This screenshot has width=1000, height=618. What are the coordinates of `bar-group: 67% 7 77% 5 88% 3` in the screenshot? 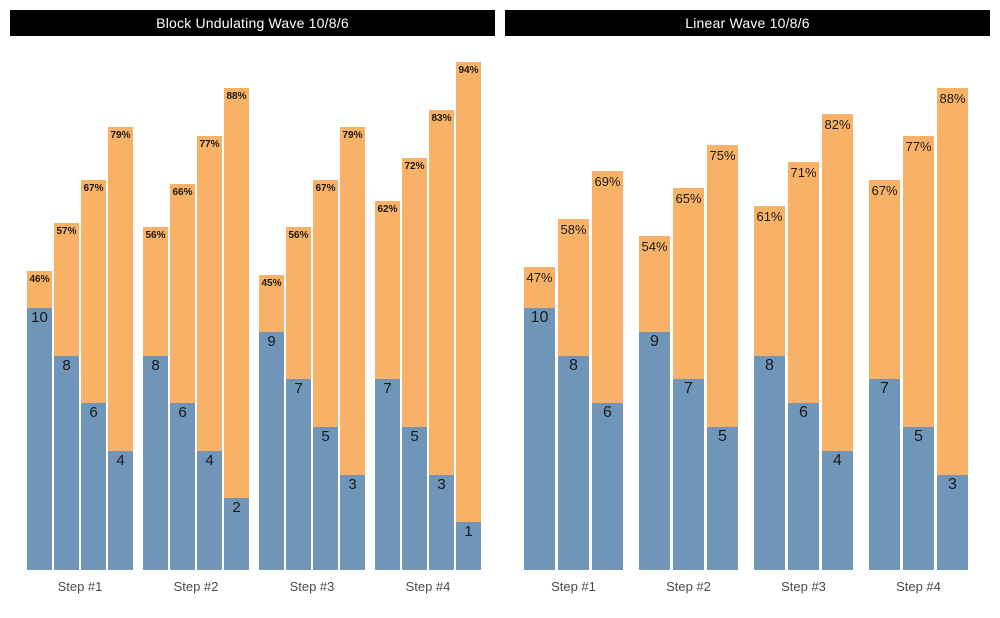 It's located at (918, 329).